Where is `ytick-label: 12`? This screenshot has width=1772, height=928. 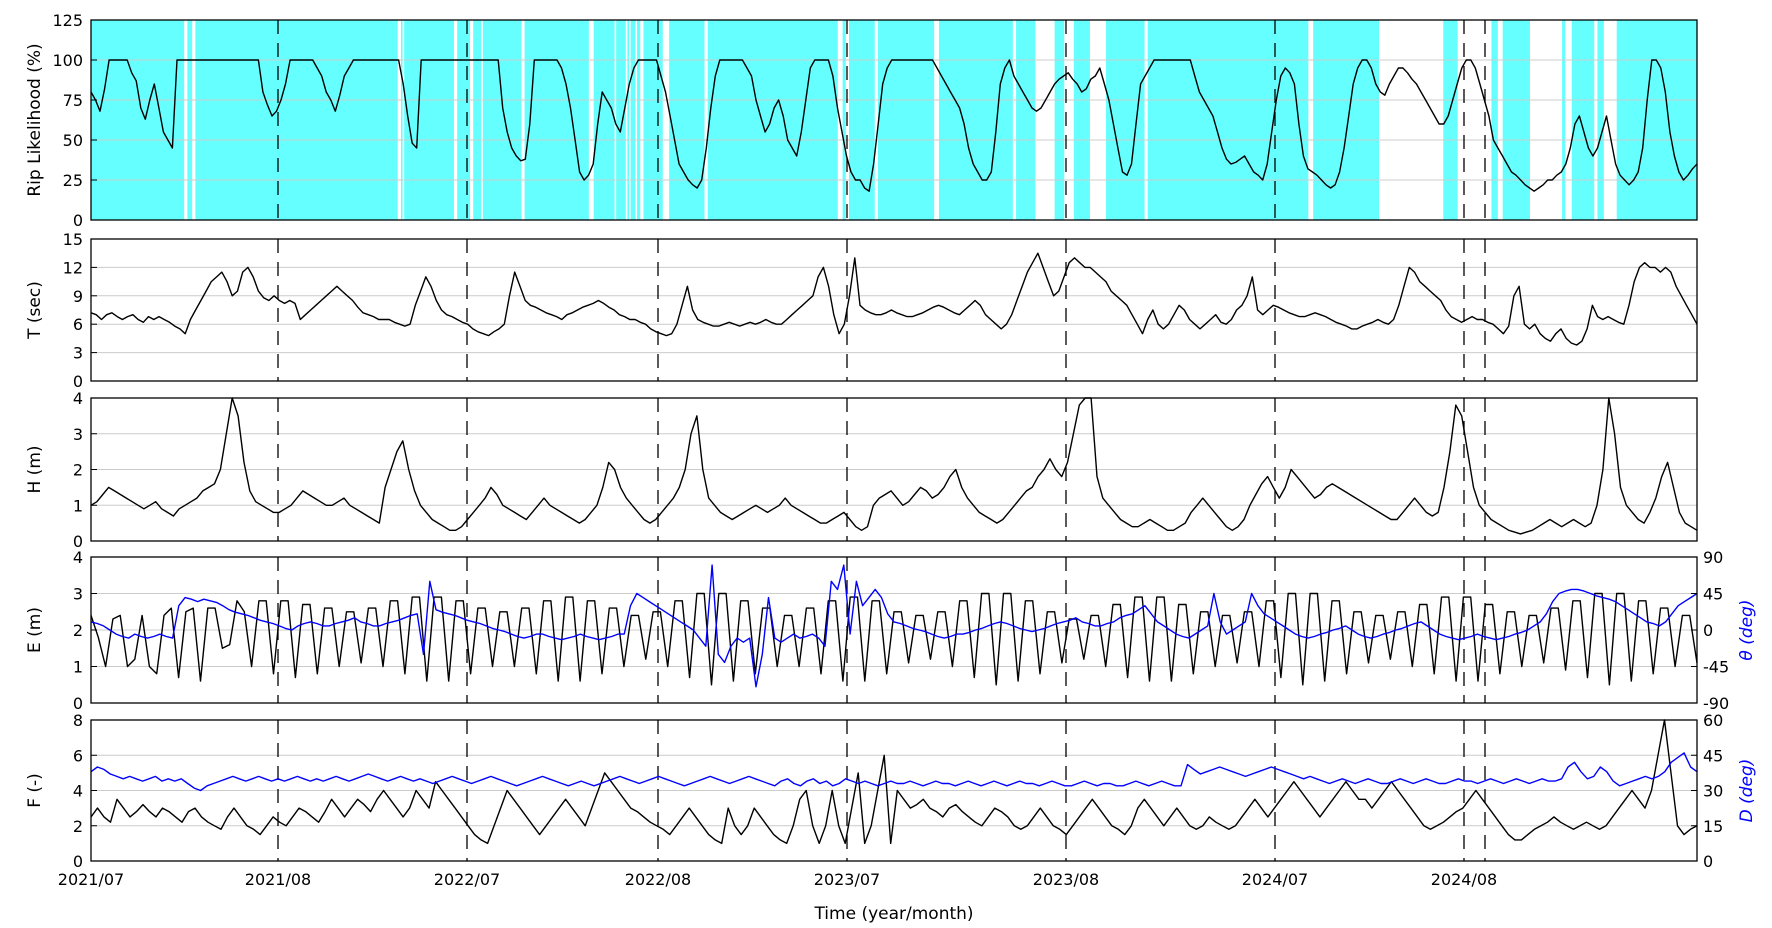 ytick-label: 12 is located at coordinates (73, 267).